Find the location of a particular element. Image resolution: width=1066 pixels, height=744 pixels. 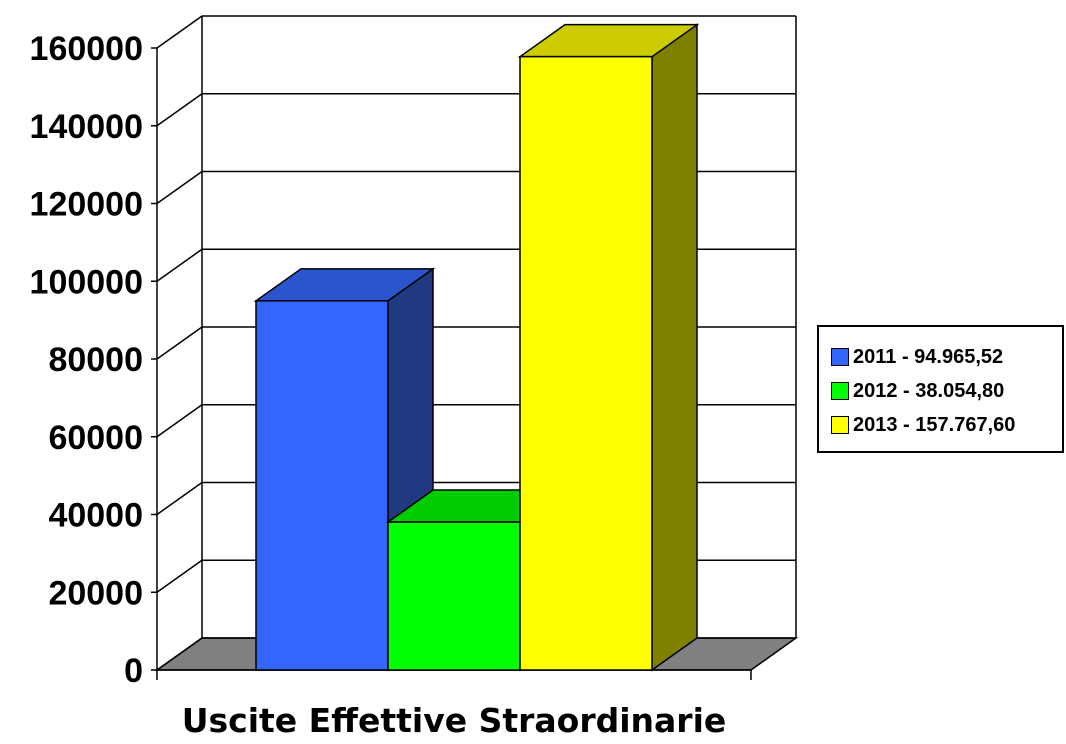

y-tick-label: 40000 is located at coordinates (95, 516).